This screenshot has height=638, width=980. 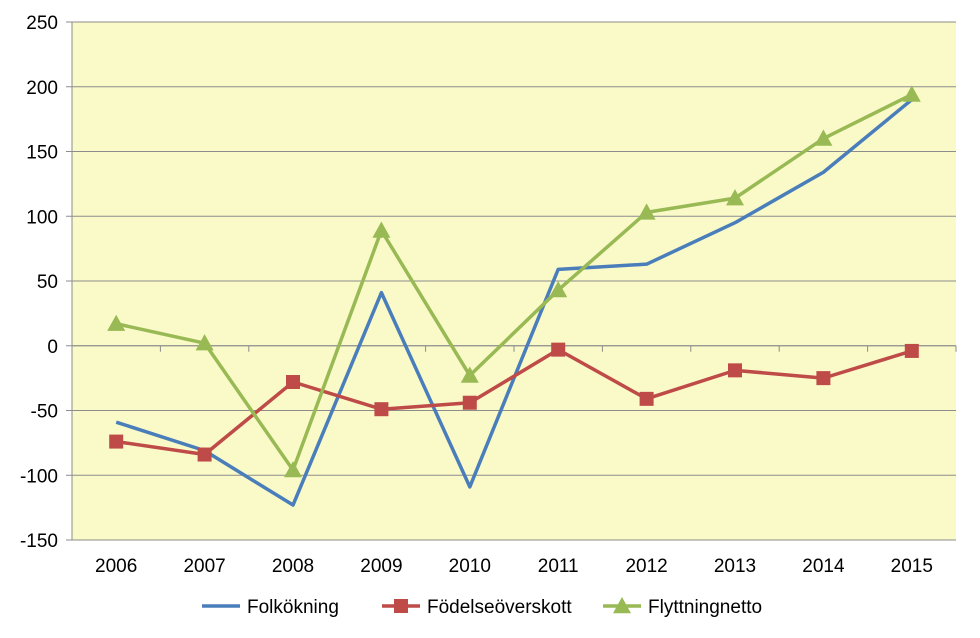 What do you see at coordinates (39, 541) in the screenshot?
I see `y-tick-label: -150` at bounding box center [39, 541].